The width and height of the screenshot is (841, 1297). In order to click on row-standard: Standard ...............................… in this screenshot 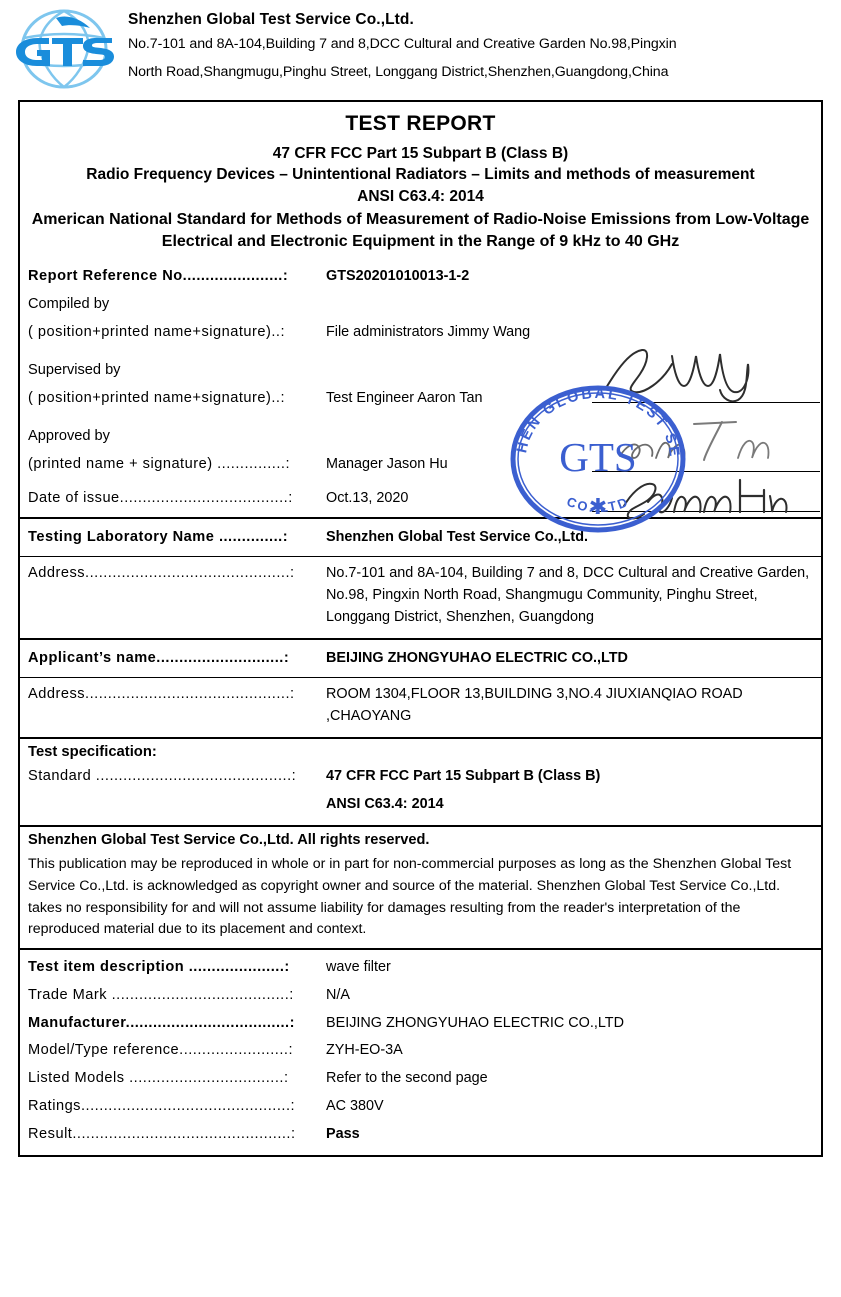, I will do `click(420, 777)`.